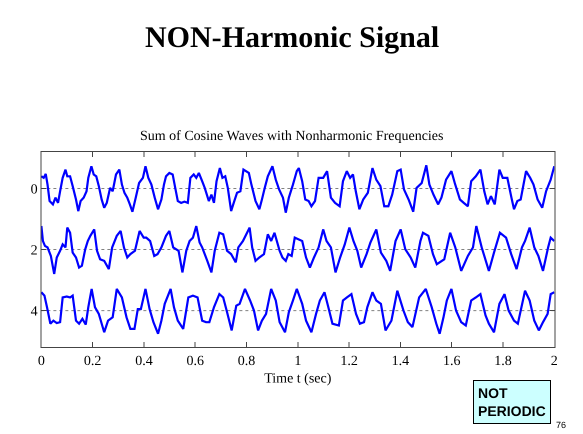 The height and width of the screenshot is (434, 583). Describe the element at coordinates (298, 361) in the screenshot. I see `x-tick-label: 1` at that location.